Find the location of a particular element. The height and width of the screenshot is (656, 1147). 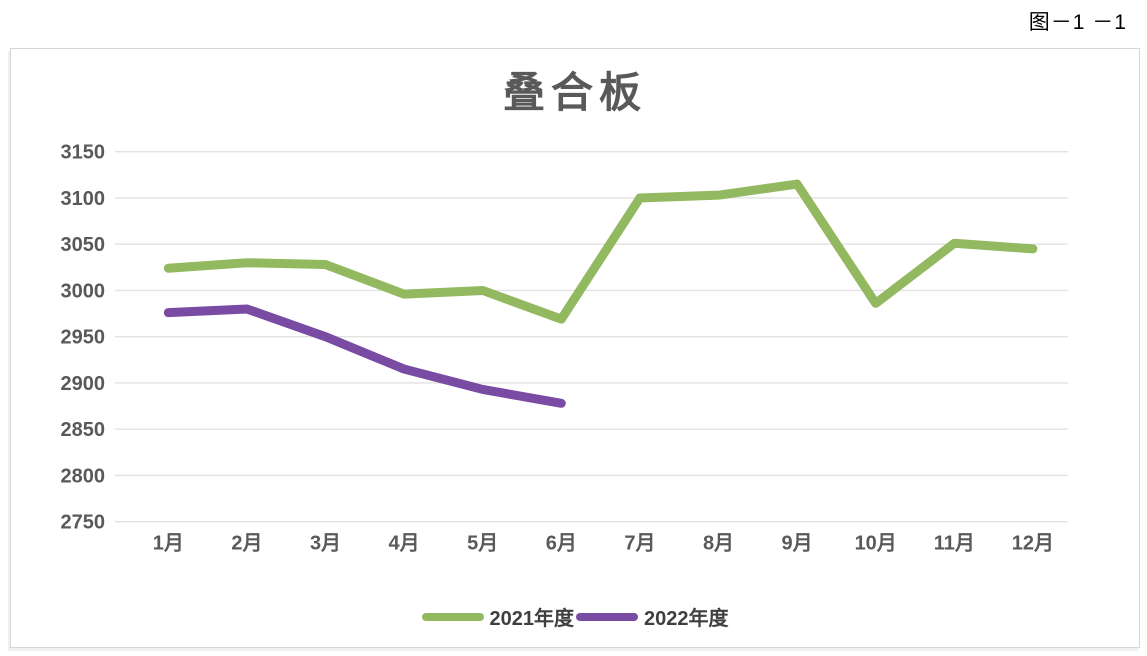

x-tick-label-9: 9月 is located at coordinates (797, 544).